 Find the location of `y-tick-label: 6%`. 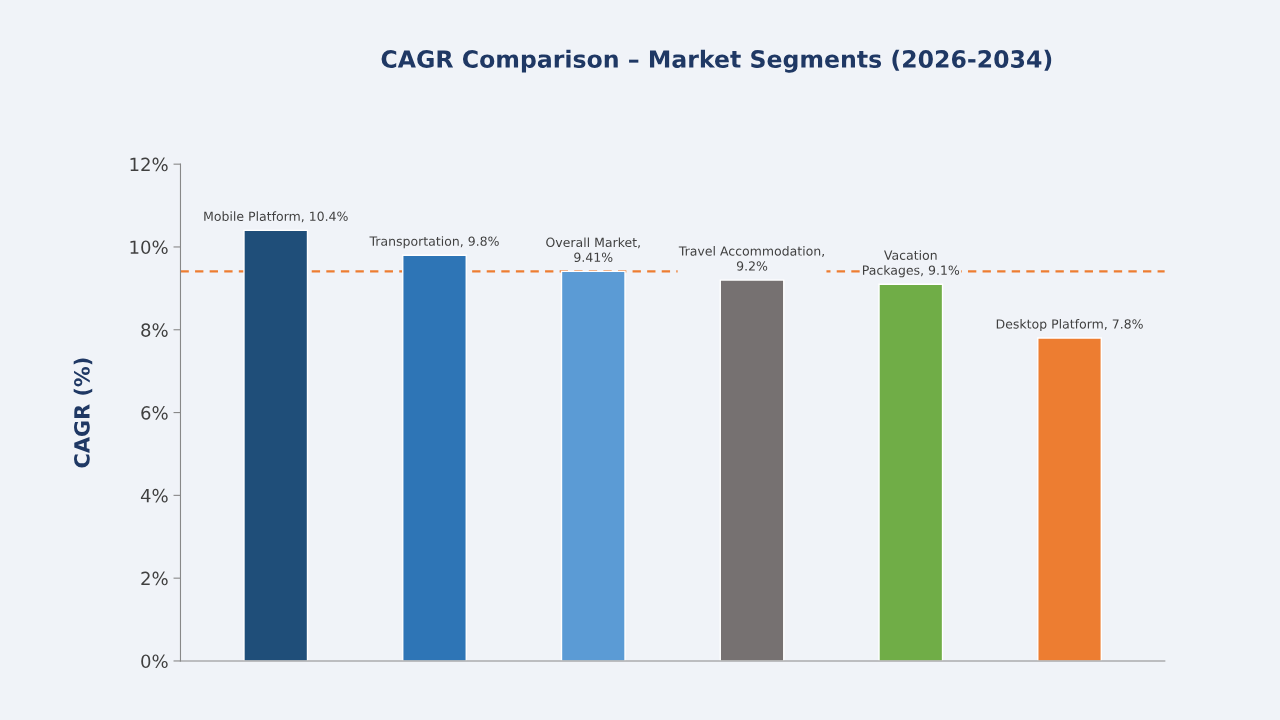

y-tick-label: 6% is located at coordinates (154, 413).